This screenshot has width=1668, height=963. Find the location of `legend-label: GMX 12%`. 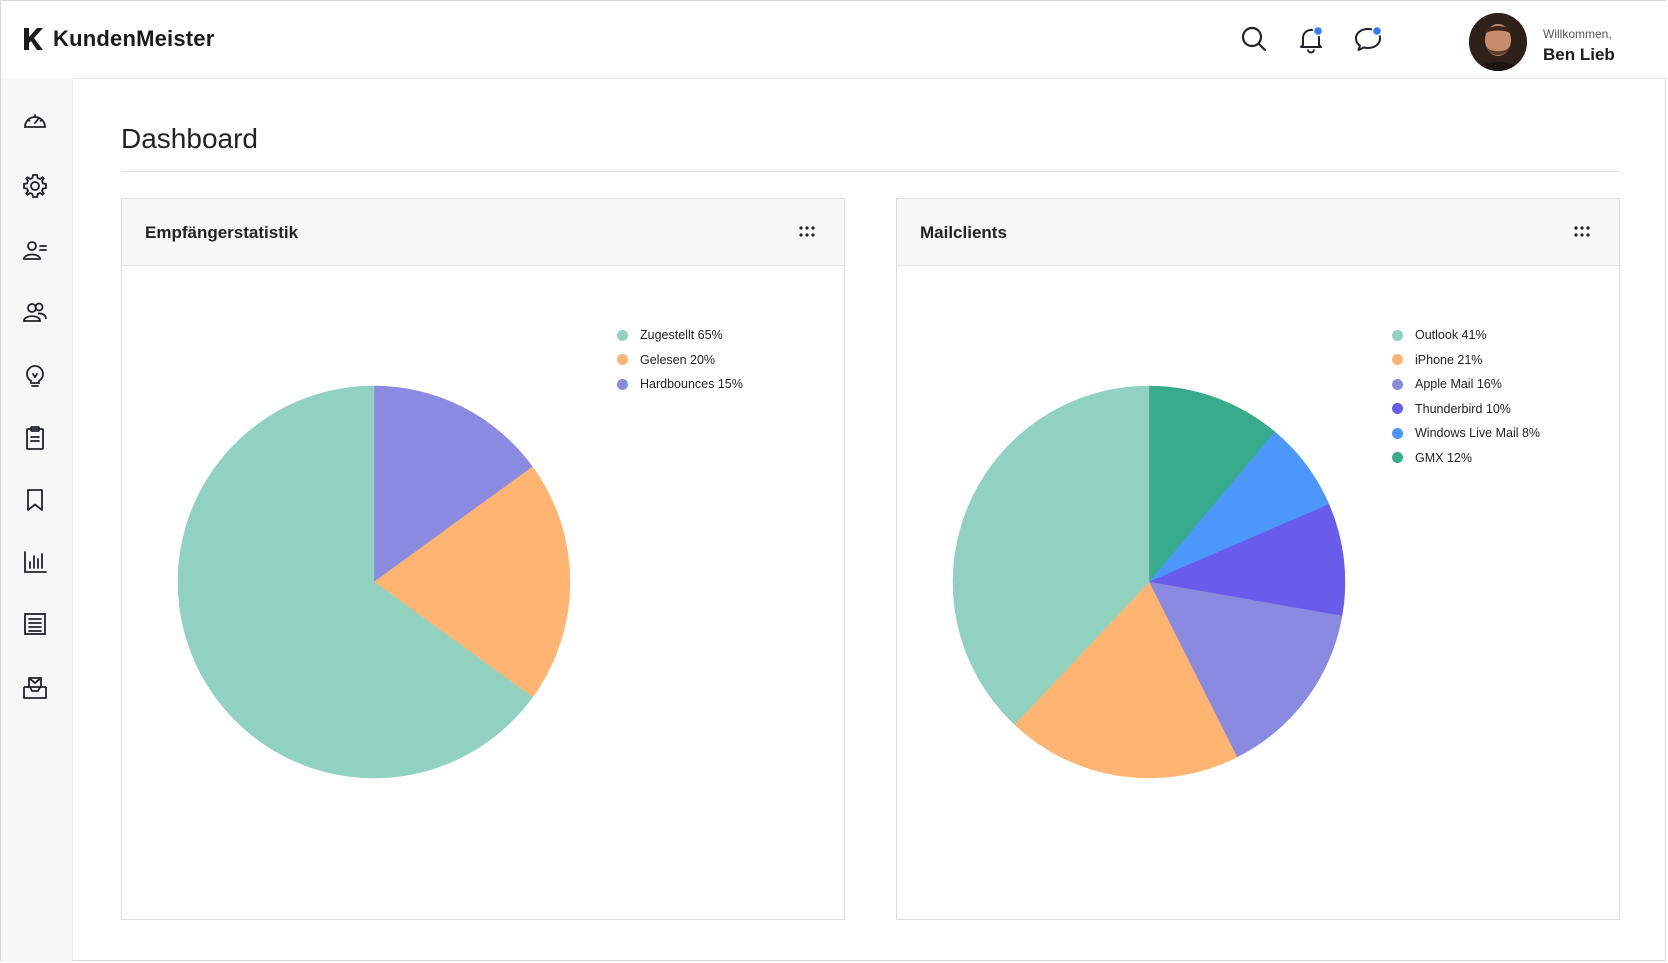

legend-label: GMX 12% is located at coordinates (1443, 457).